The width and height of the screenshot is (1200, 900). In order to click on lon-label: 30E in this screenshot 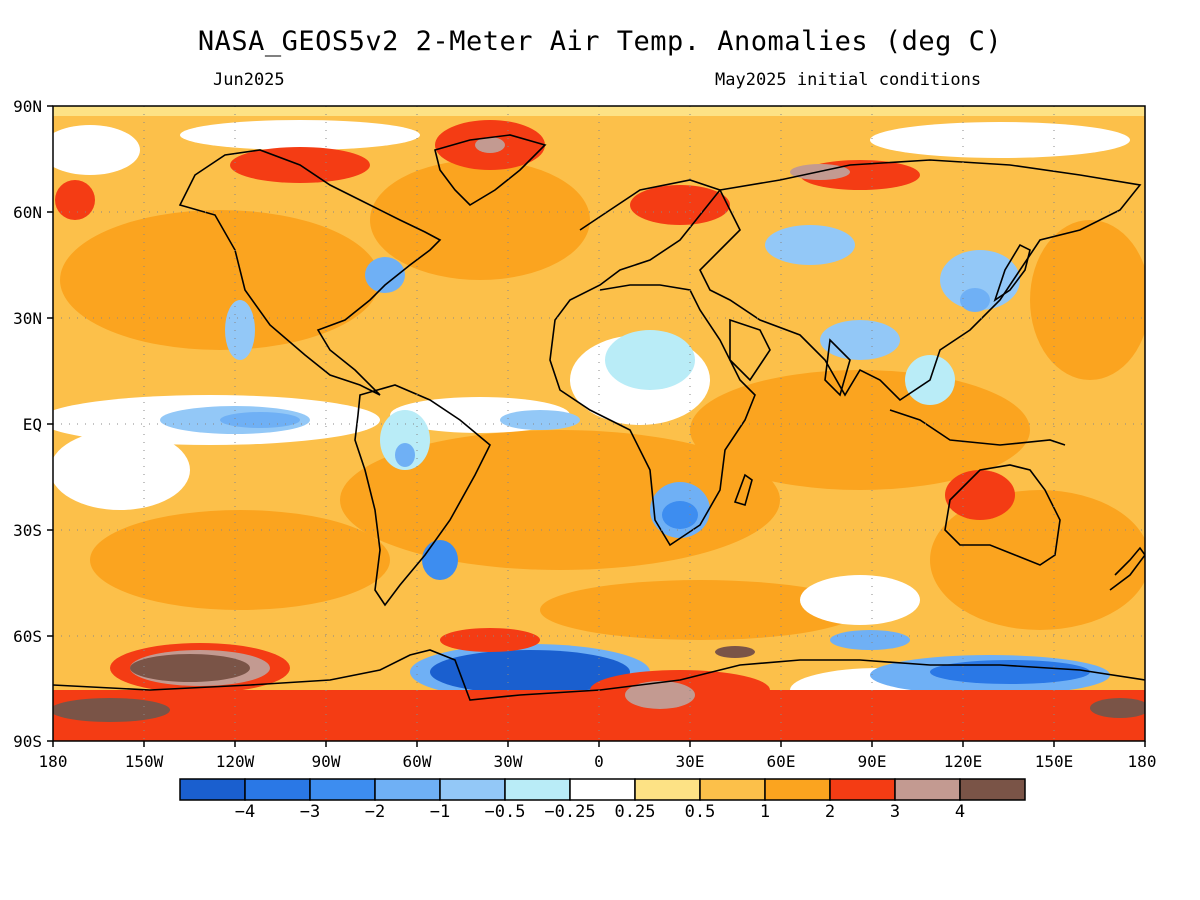, I will do `click(690, 761)`.